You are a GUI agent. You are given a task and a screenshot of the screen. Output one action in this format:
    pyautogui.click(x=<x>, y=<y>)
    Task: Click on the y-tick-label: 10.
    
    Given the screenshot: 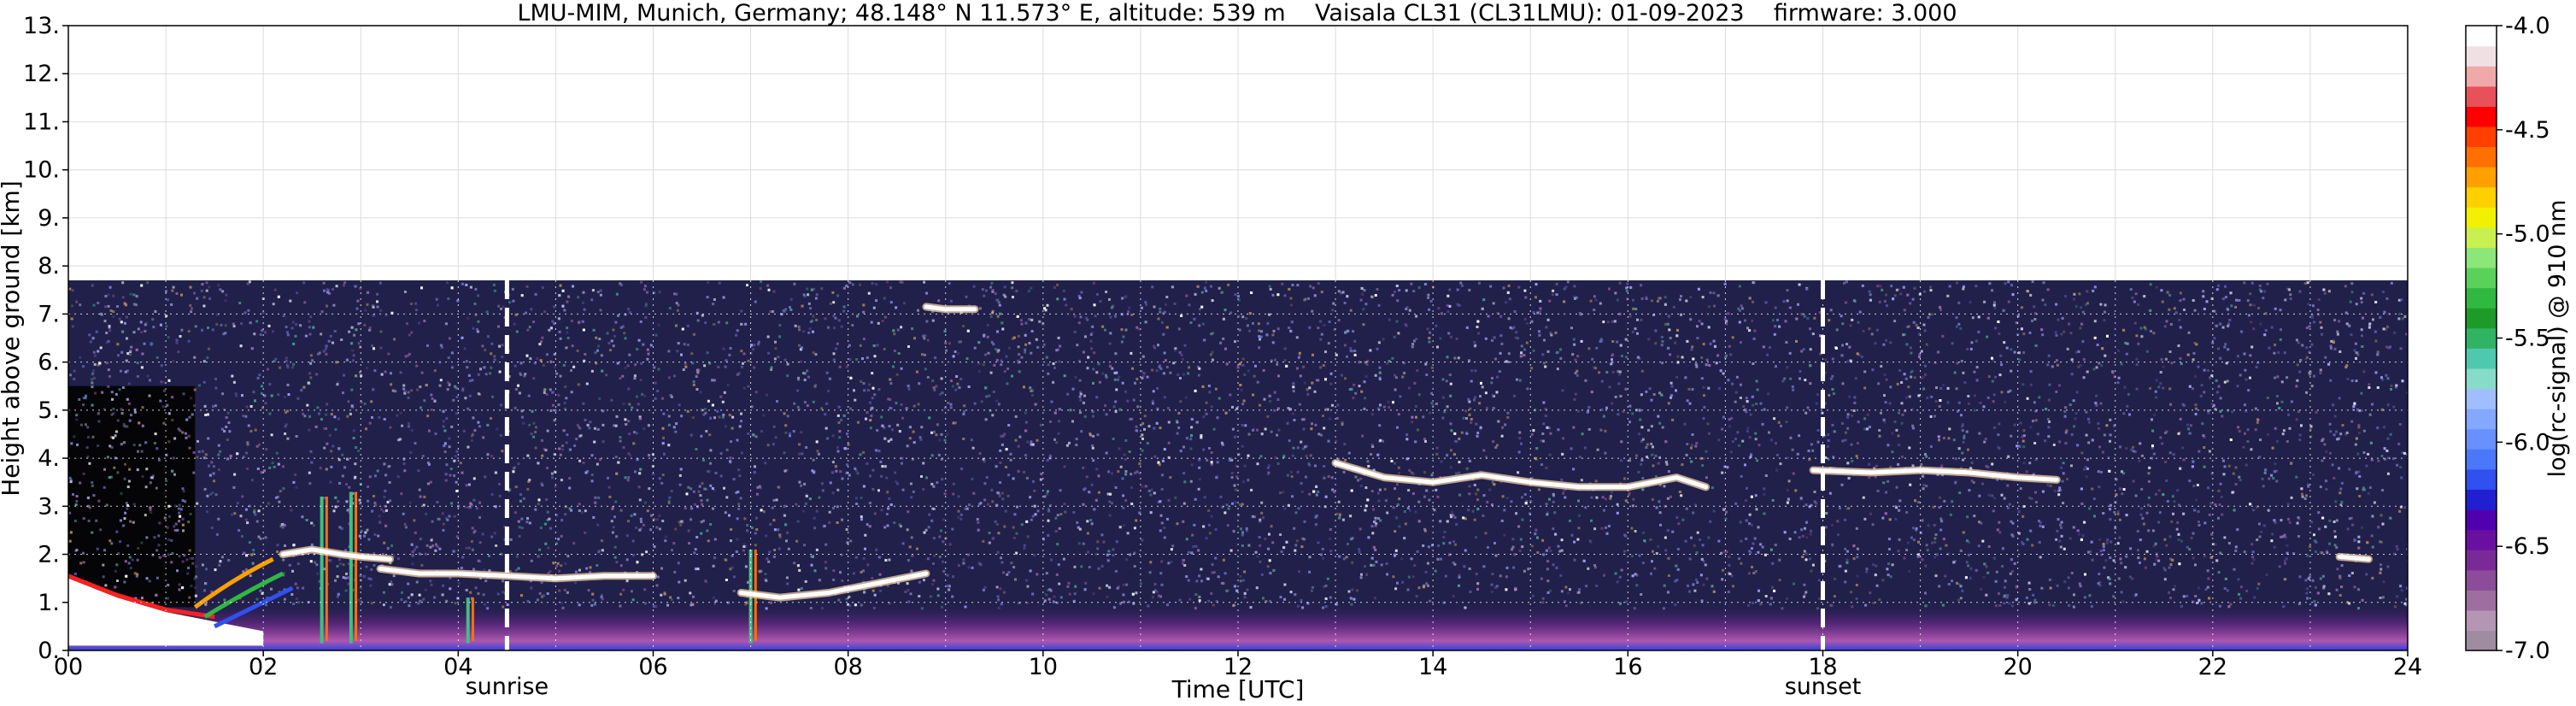 What is the action you would take?
    pyautogui.click(x=41, y=170)
    